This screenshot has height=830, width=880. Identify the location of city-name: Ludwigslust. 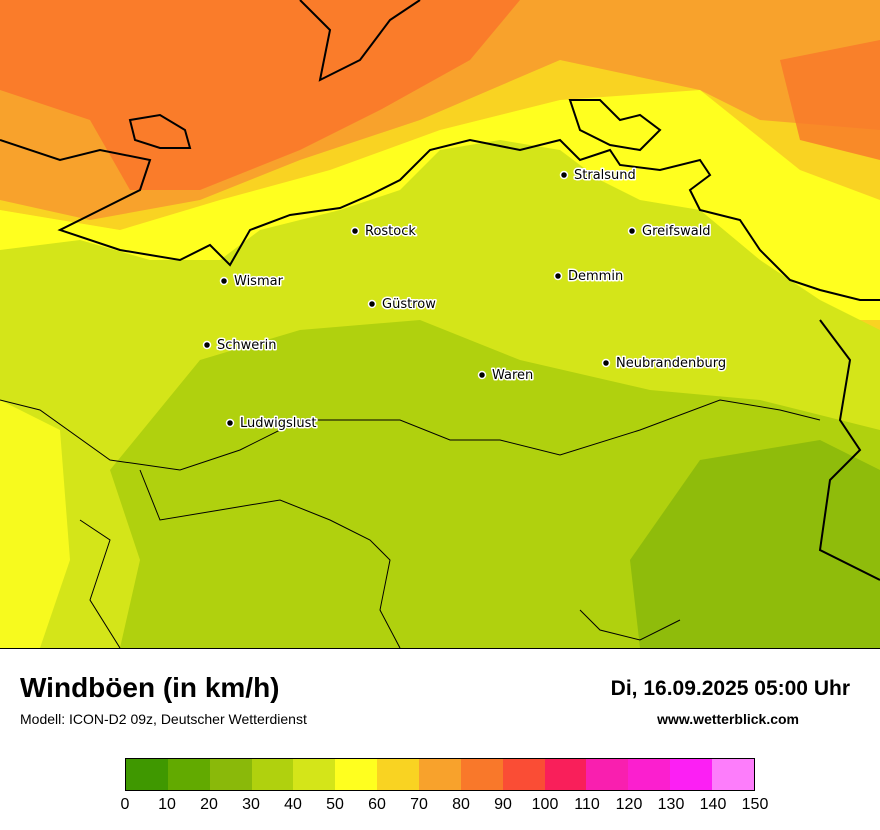
(278, 423).